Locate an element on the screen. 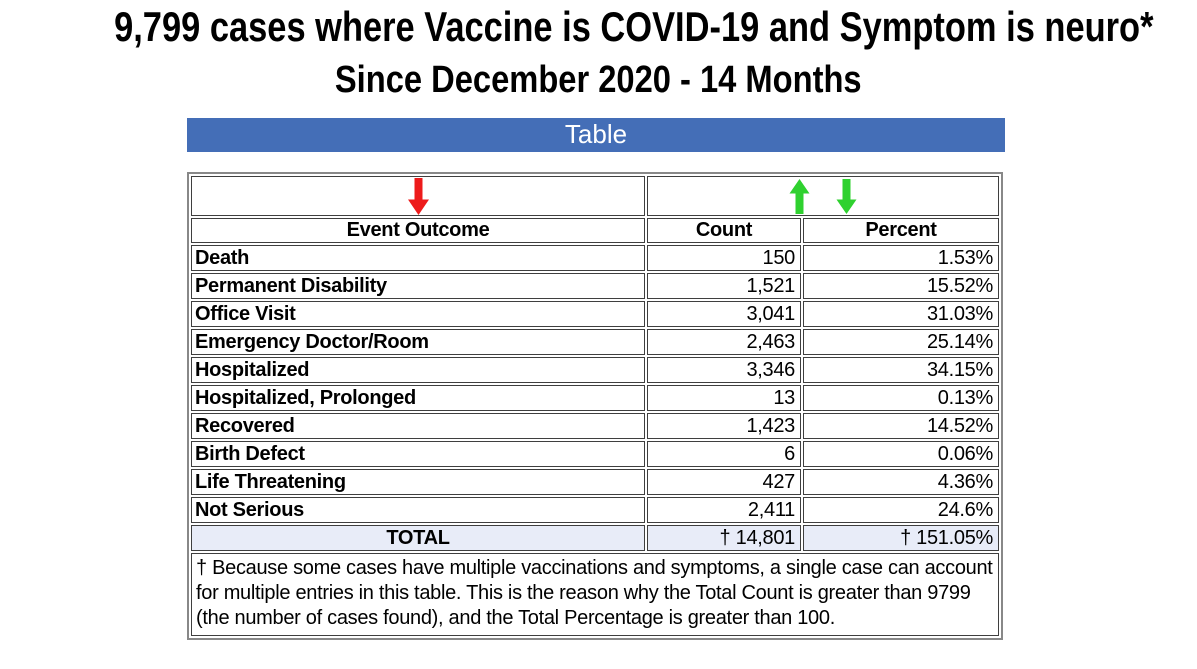  table-section-header-bar: Table is located at coordinates (596, 135).